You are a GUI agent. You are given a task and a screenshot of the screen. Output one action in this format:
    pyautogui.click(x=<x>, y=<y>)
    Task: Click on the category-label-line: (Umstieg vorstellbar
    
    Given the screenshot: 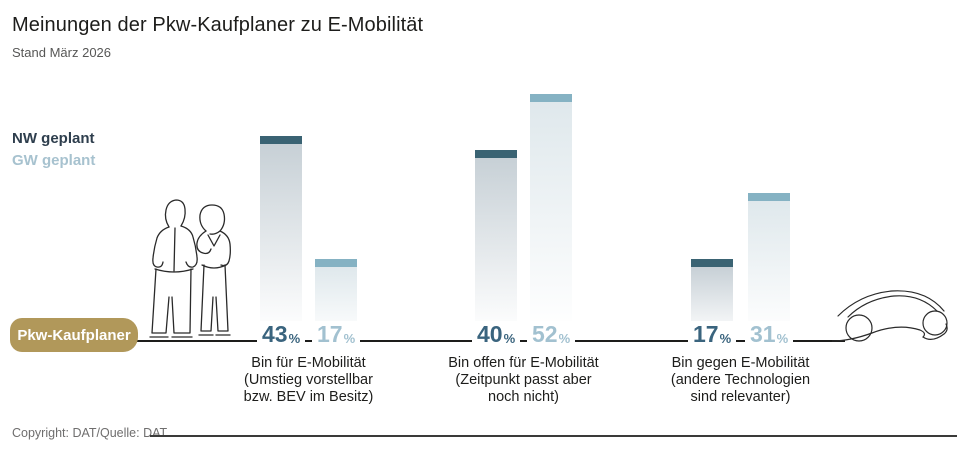 What is the action you would take?
    pyautogui.click(x=308, y=380)
    